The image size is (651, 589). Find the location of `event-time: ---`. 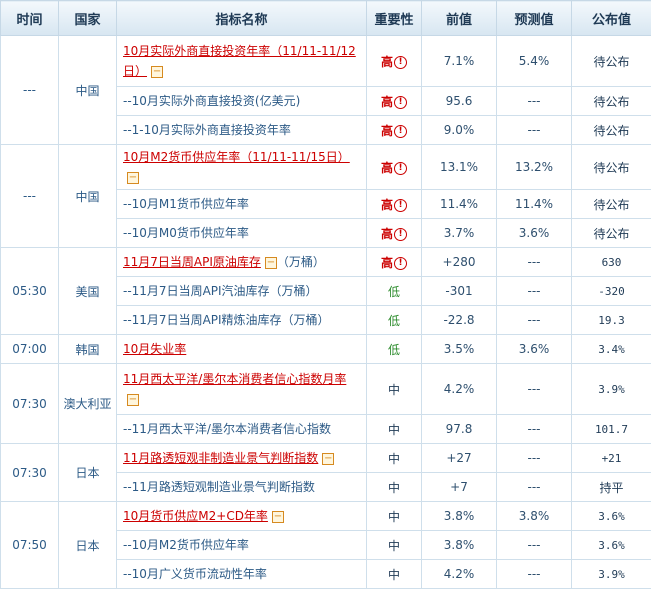

event-time: --- is located at coordinates (30, 90).